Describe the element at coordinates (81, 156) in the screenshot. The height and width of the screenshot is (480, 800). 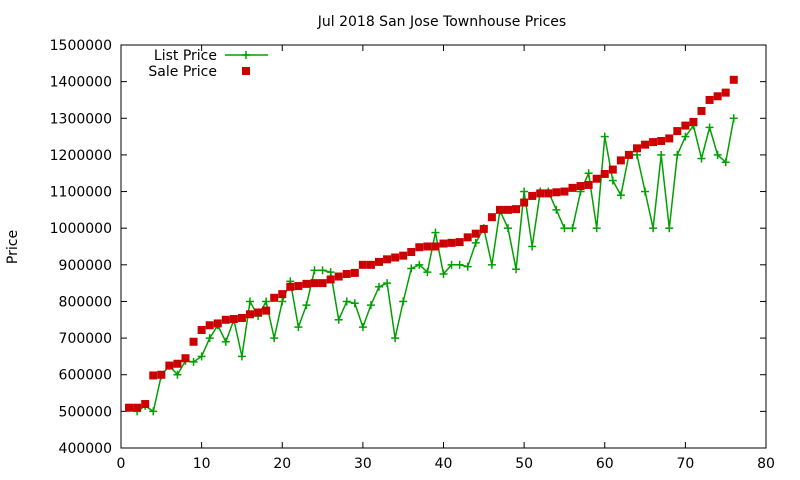
I see `y-tick-label: 1200000` at that location.